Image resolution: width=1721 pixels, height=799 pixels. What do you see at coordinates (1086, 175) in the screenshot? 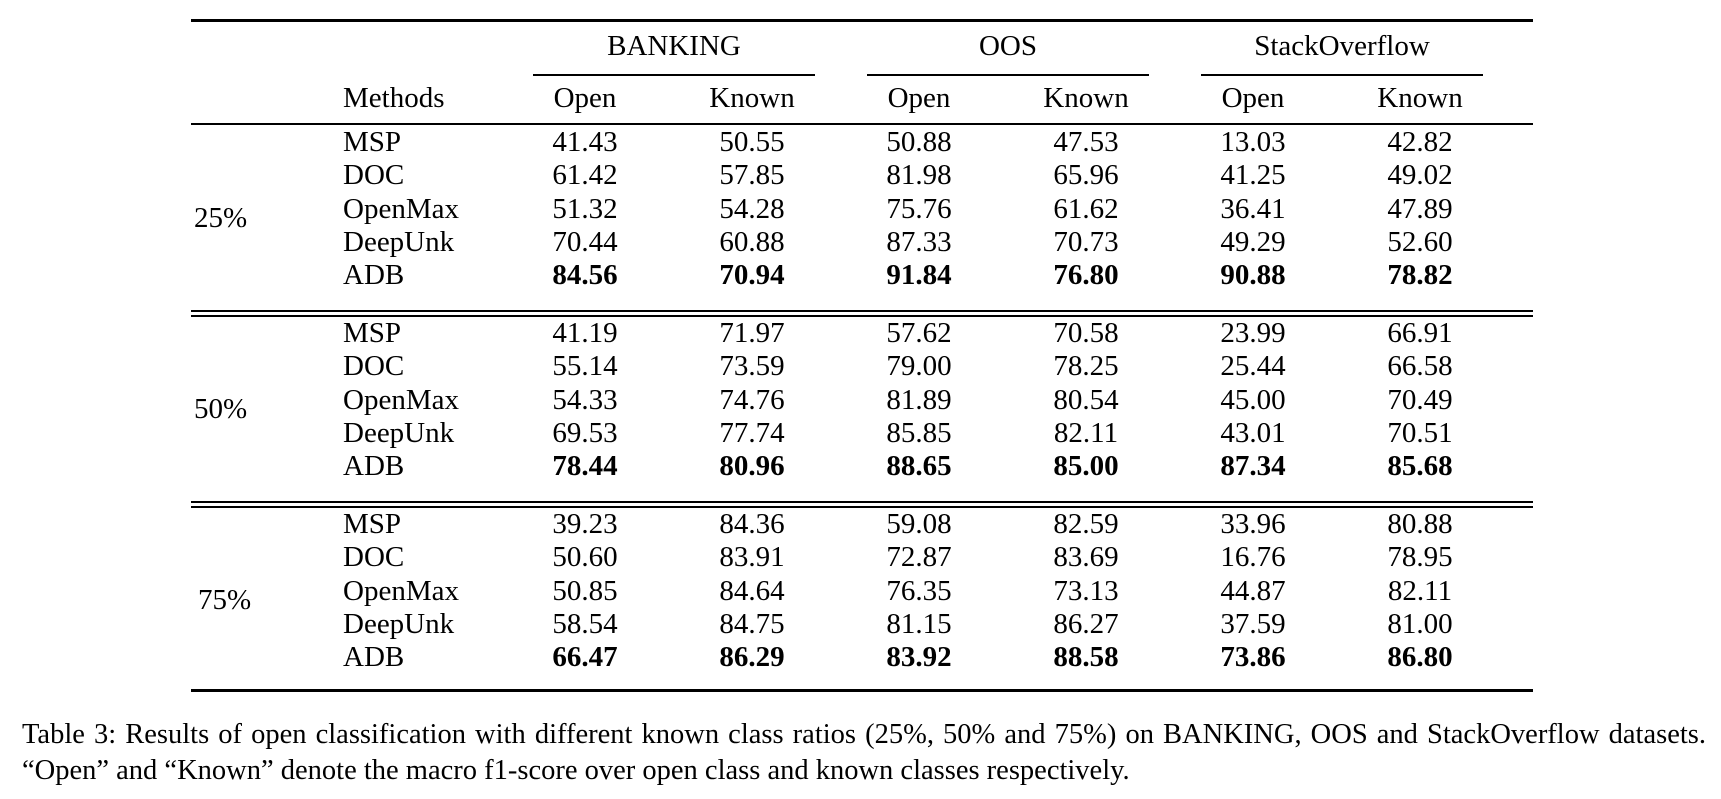
I see `score-cell: 65.96` at bounding box center [1086, 175].